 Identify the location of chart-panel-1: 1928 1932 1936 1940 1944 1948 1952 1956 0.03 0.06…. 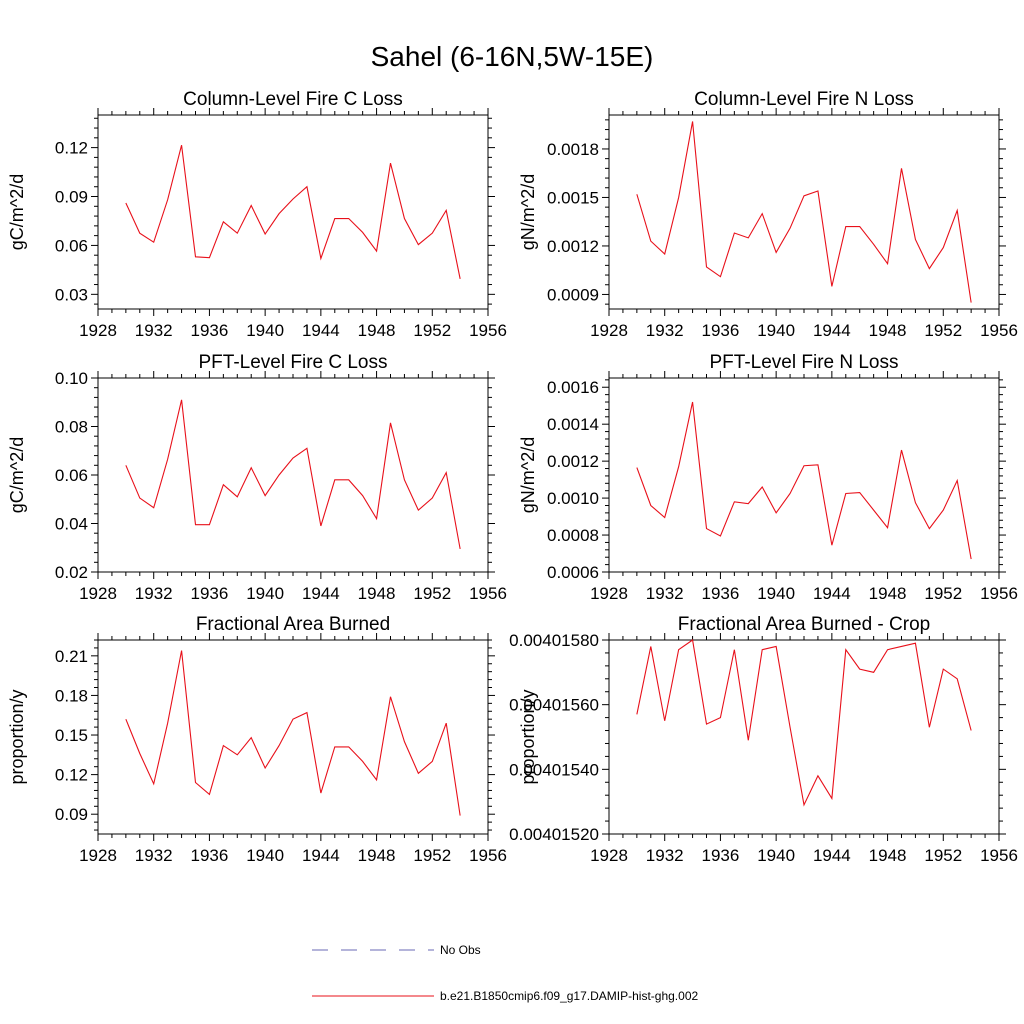
(257, 214).